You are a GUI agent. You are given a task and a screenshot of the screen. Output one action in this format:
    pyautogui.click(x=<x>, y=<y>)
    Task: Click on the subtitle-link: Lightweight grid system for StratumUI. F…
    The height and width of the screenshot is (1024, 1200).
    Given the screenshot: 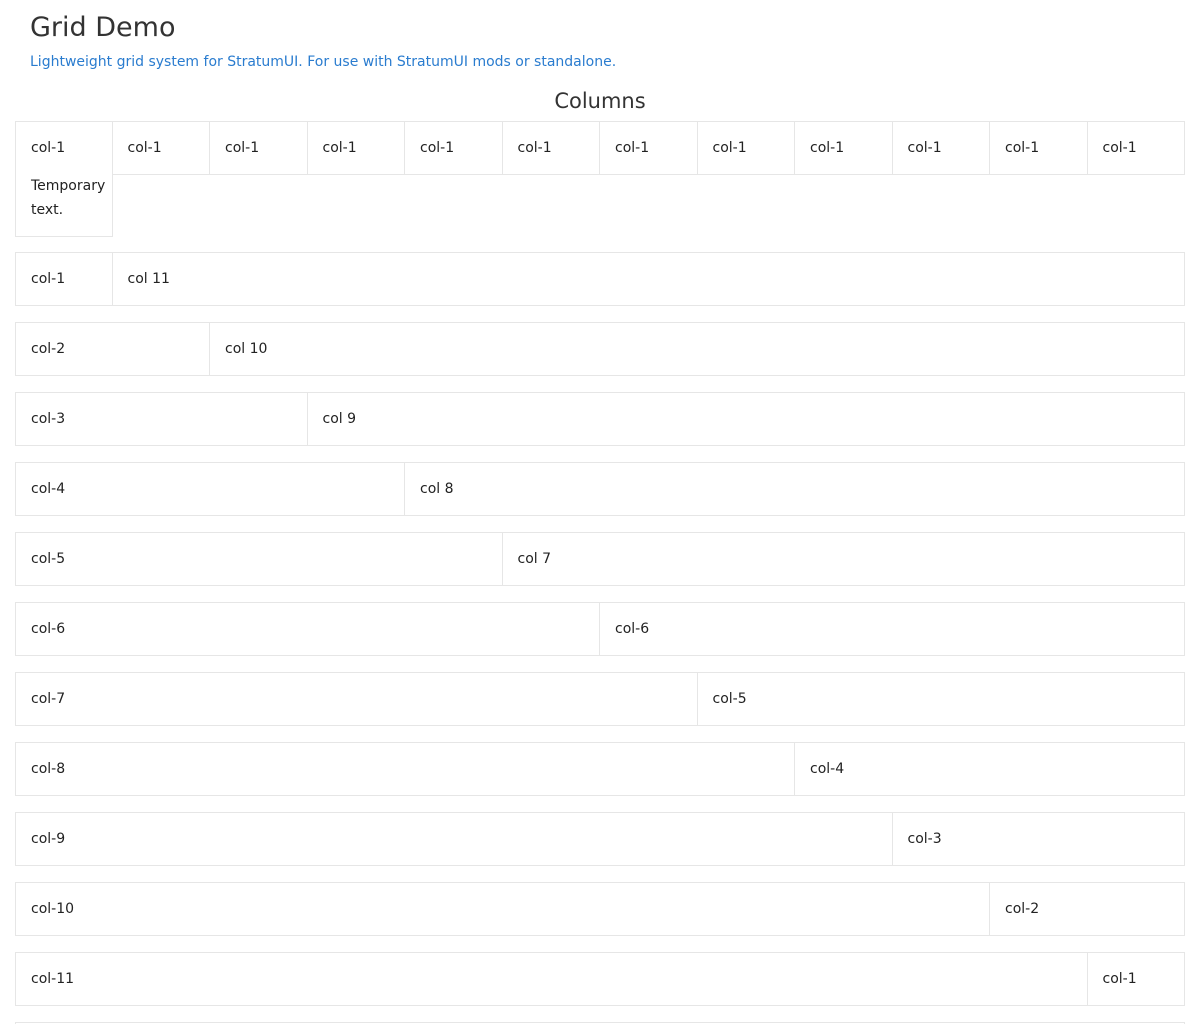 What is the action you would take?
    pyautogui.click(x=323, y=62)
    